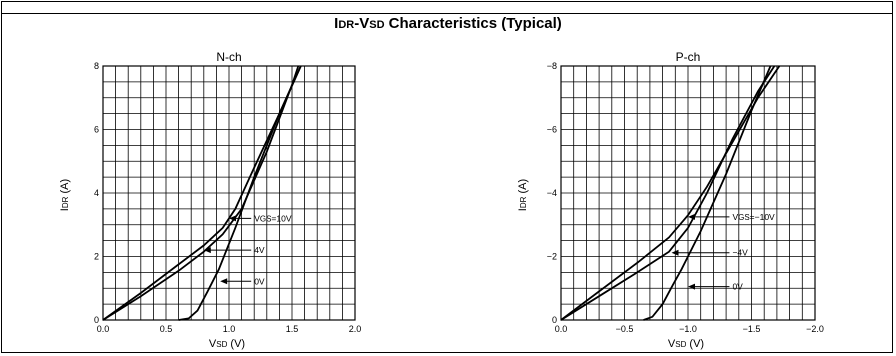  I want to click on nch-y-axis-label-part-2: (A), so click(65, 188).